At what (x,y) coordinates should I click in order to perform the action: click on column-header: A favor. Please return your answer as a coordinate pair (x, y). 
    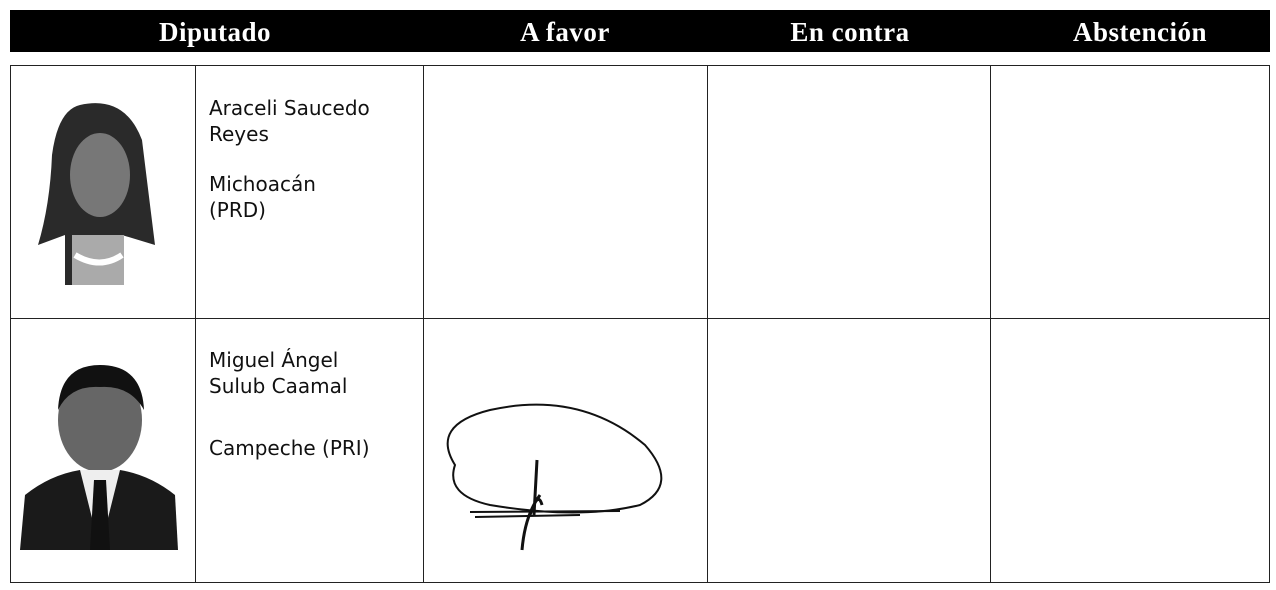
    Looking at the image, I should click on (565, 32).